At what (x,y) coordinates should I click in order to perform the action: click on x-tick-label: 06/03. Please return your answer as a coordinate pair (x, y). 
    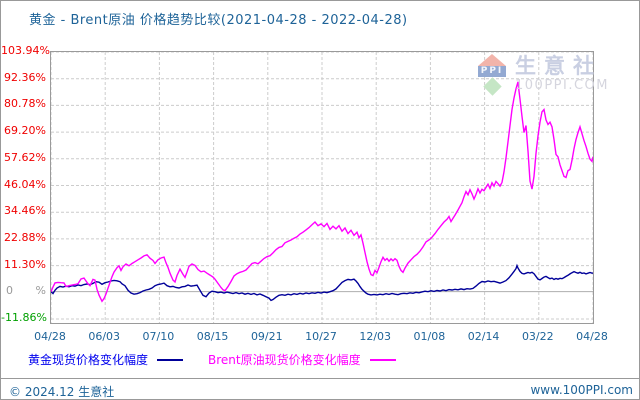
    Looking at the image, I should click on (104, 336).